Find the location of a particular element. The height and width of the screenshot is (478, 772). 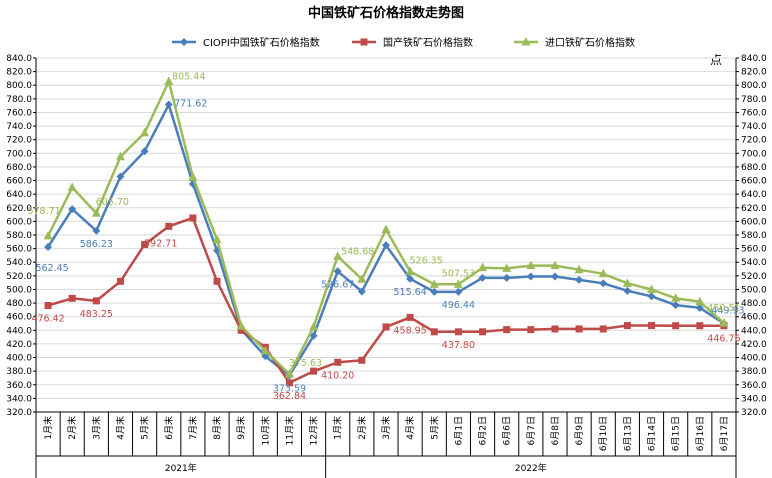

category-label: 4月末 is located at coordinates (410, 428).